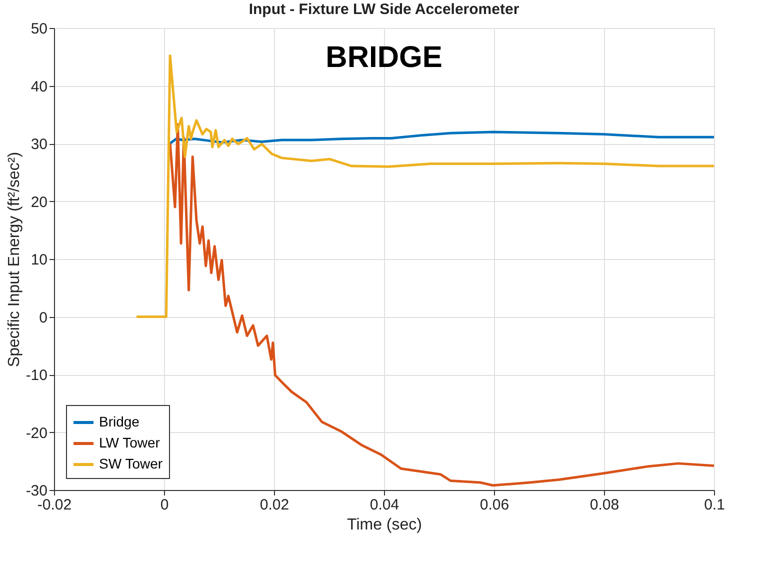  I want to click on x-tick-label: 0.1, so click(714, 505).